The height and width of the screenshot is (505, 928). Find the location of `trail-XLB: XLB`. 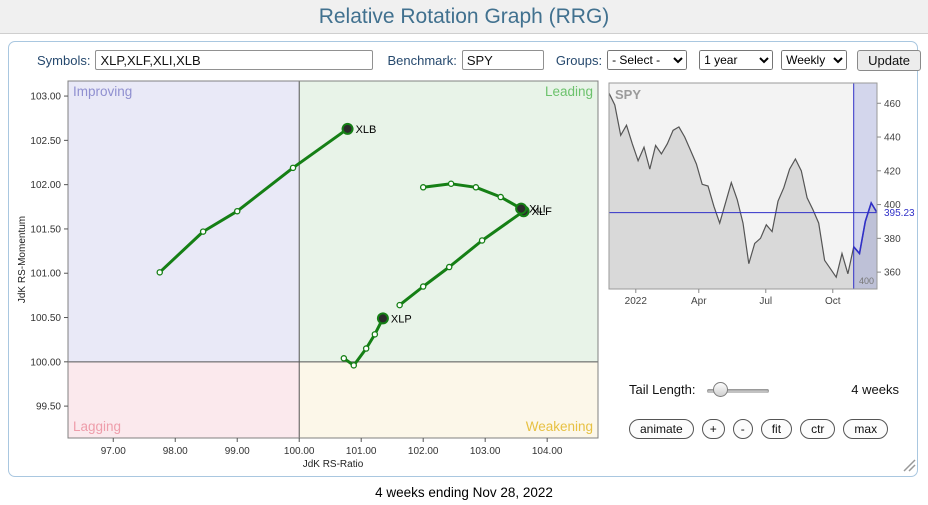

trail-XLB: XLB is located at coordinates (266, 199).